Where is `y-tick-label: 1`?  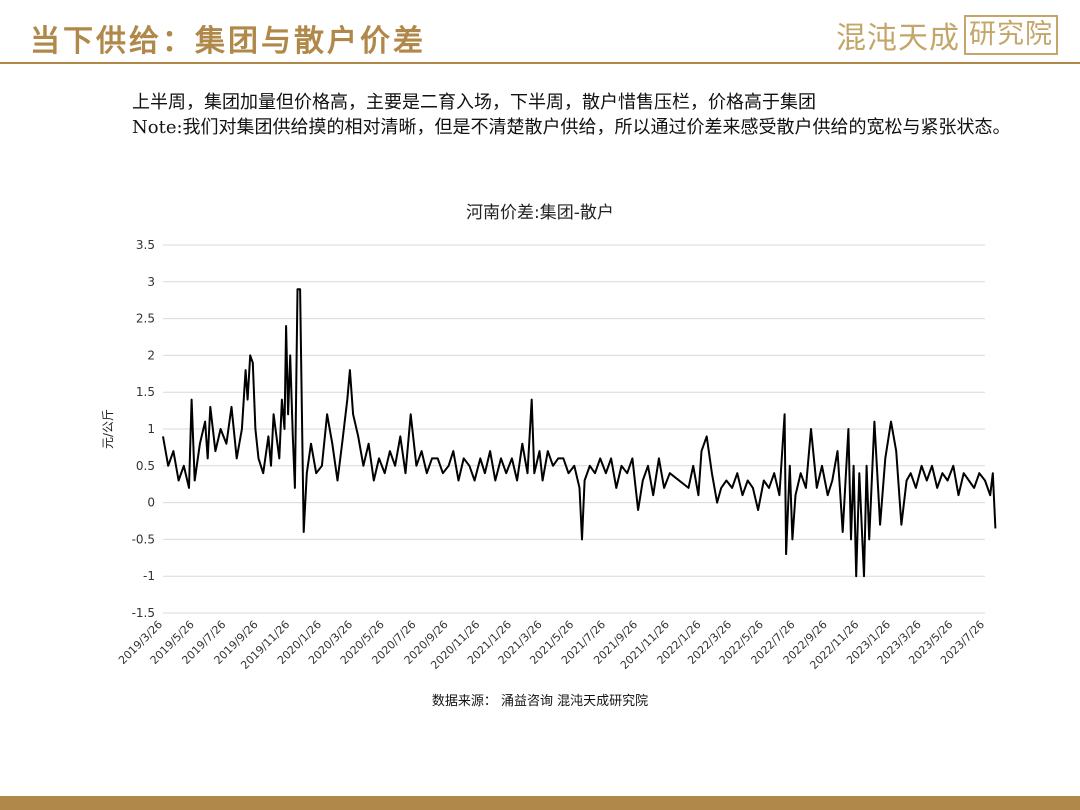 y-tick-label: 1 is located at coordinates (151, 429).